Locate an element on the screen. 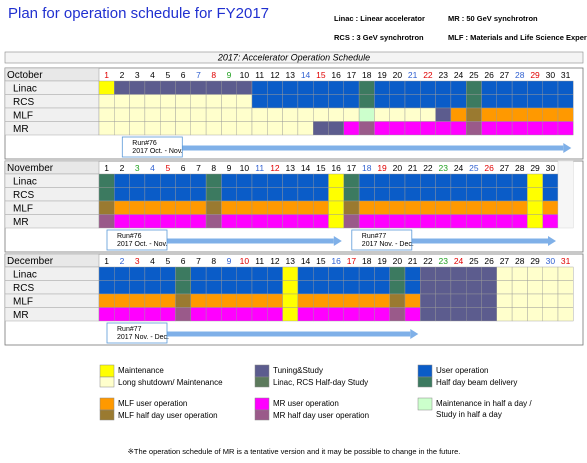  legend-label: MR half day user operation is located at coordinates (321, 415).